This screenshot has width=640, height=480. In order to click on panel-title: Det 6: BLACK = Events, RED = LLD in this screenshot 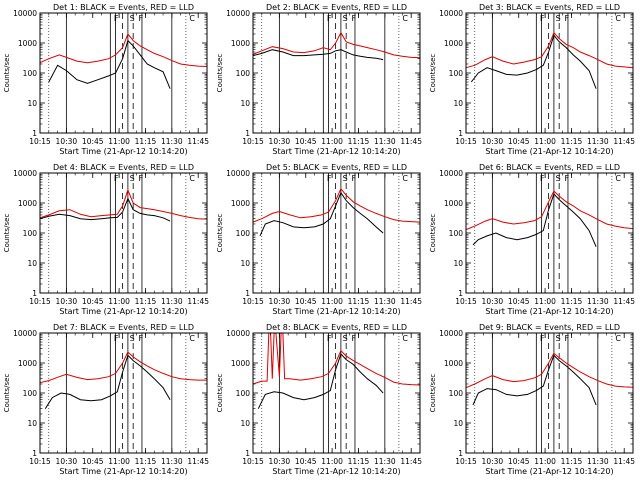, I will do `click(549, 167)`.